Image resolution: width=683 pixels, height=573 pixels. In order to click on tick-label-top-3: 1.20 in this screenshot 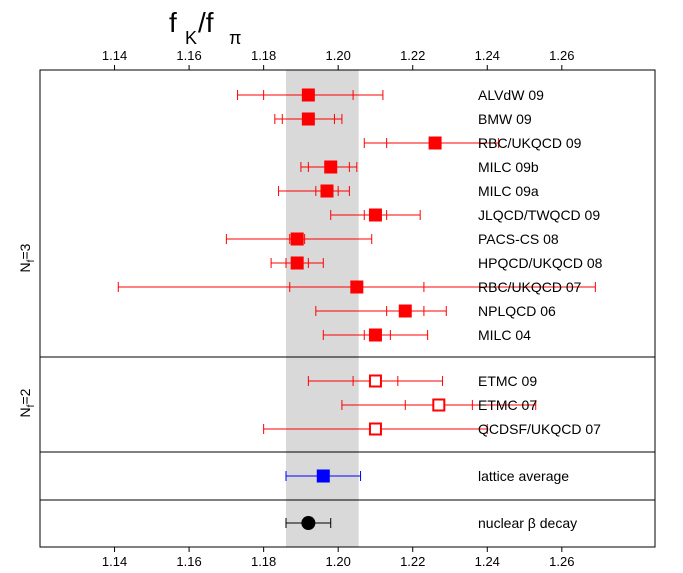, I will do `click(338, 55)`.